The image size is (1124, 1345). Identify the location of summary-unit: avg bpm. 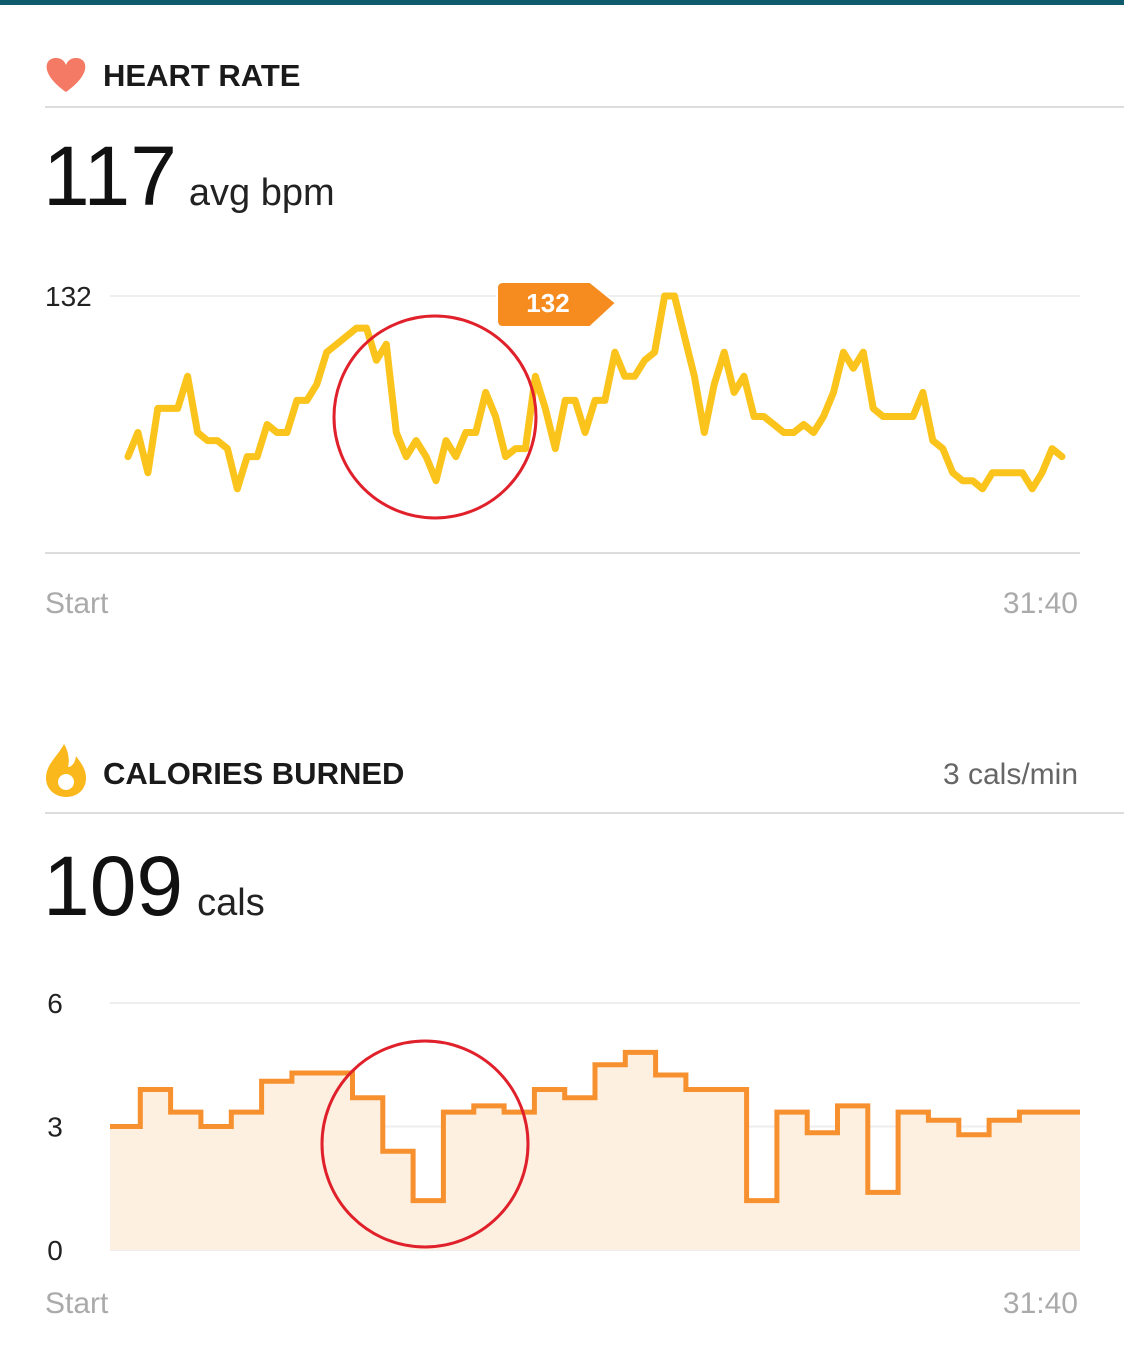
(262, 193).